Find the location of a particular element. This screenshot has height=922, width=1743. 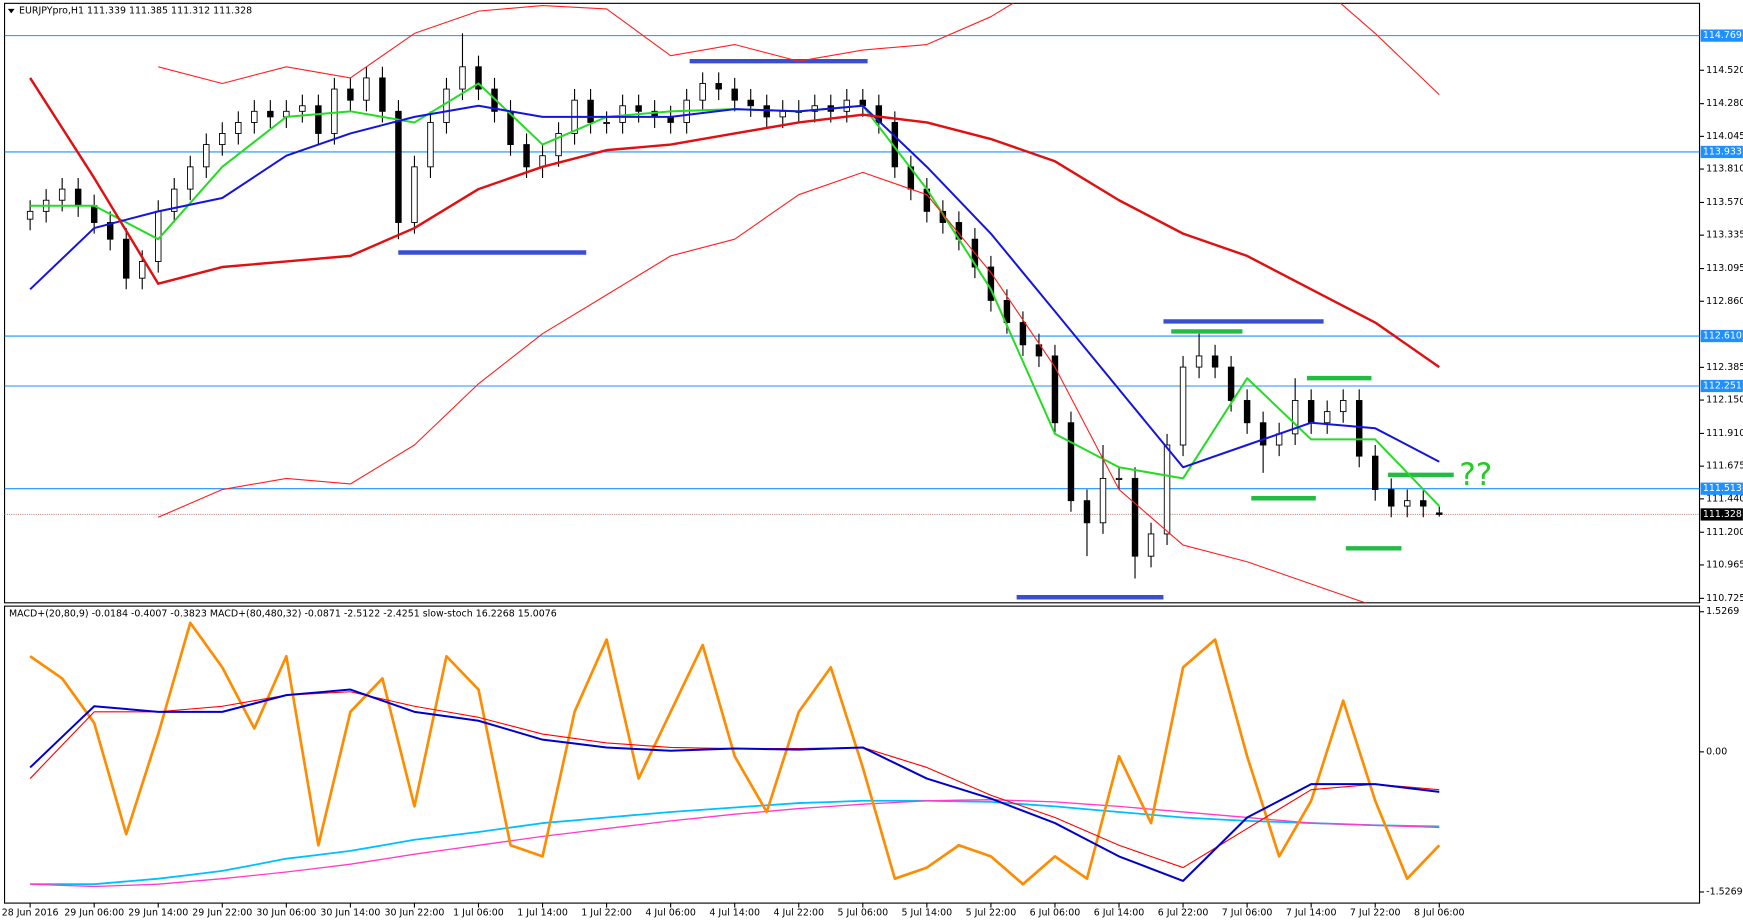

current-price-box is located at coordinates (1721, 514).